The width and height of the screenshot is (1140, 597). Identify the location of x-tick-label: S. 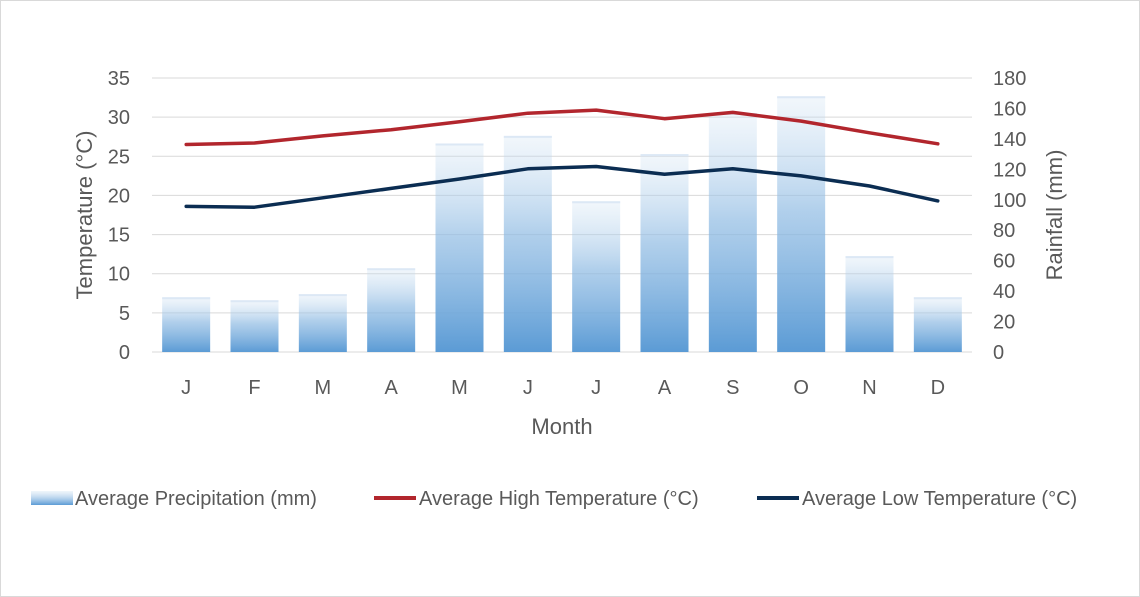
(732, 388).